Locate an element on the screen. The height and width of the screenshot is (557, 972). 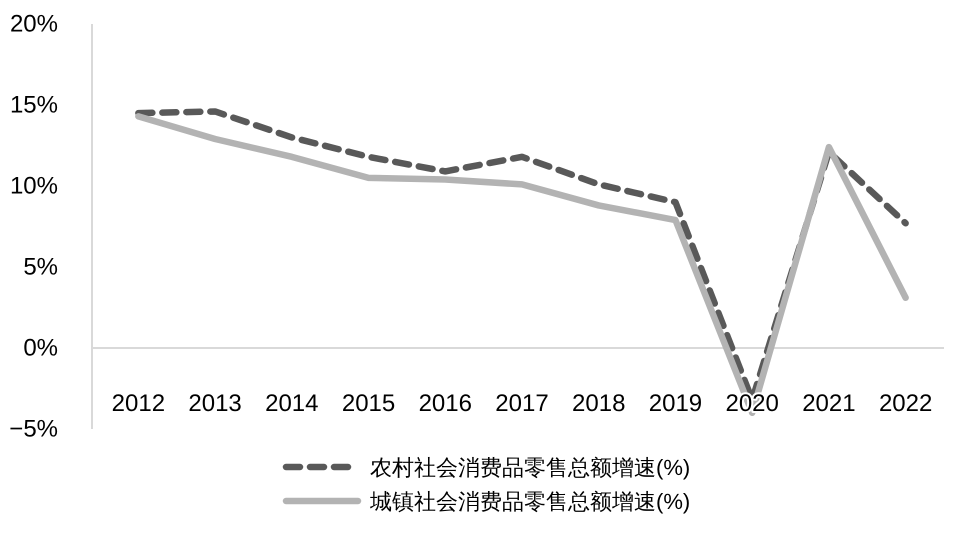
y-tick-label: −5% is located at coordinates (33, 429).